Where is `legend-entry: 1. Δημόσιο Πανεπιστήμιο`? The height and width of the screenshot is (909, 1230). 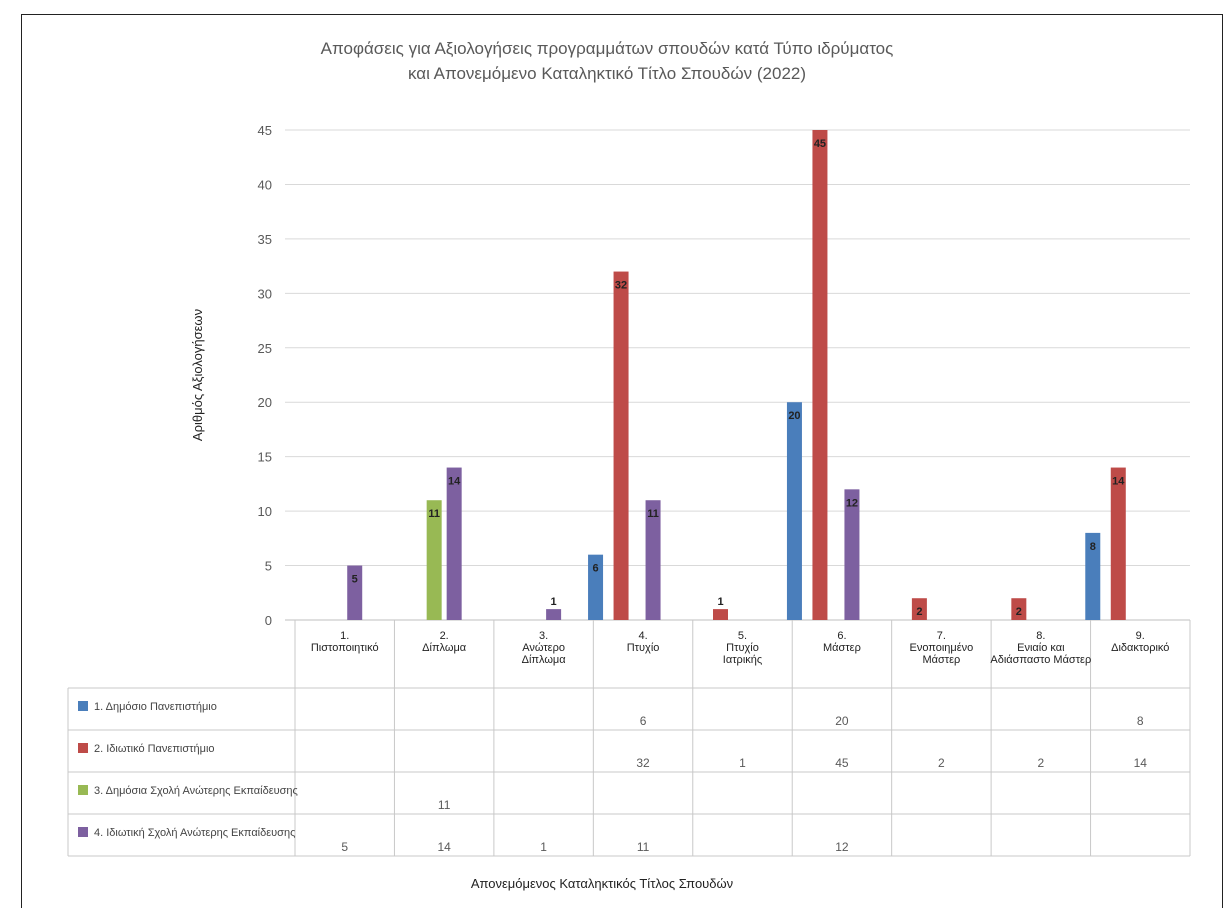
legend-entry: 1. Δημόσιο Πανεπιστήμιο is located at coordinates (155, 707).